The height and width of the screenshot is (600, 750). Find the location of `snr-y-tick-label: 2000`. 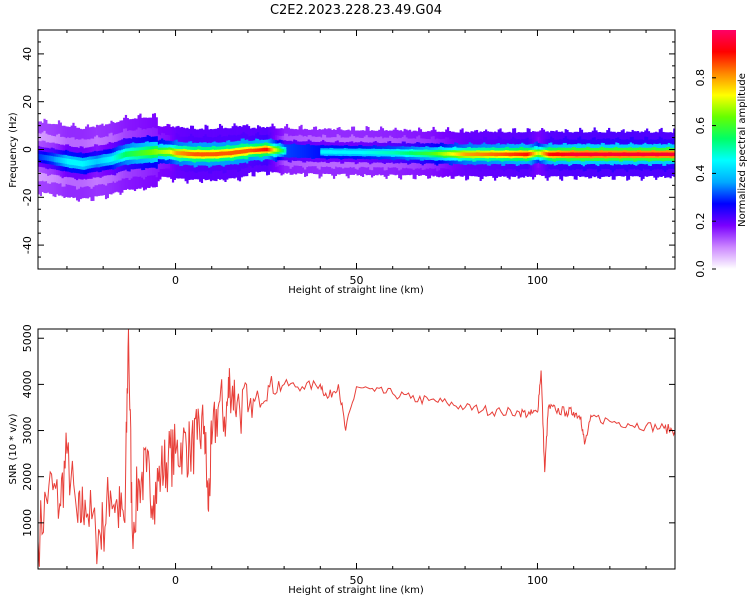

snr-y-tick-label: 2000 is located at coordinates (27, 477).